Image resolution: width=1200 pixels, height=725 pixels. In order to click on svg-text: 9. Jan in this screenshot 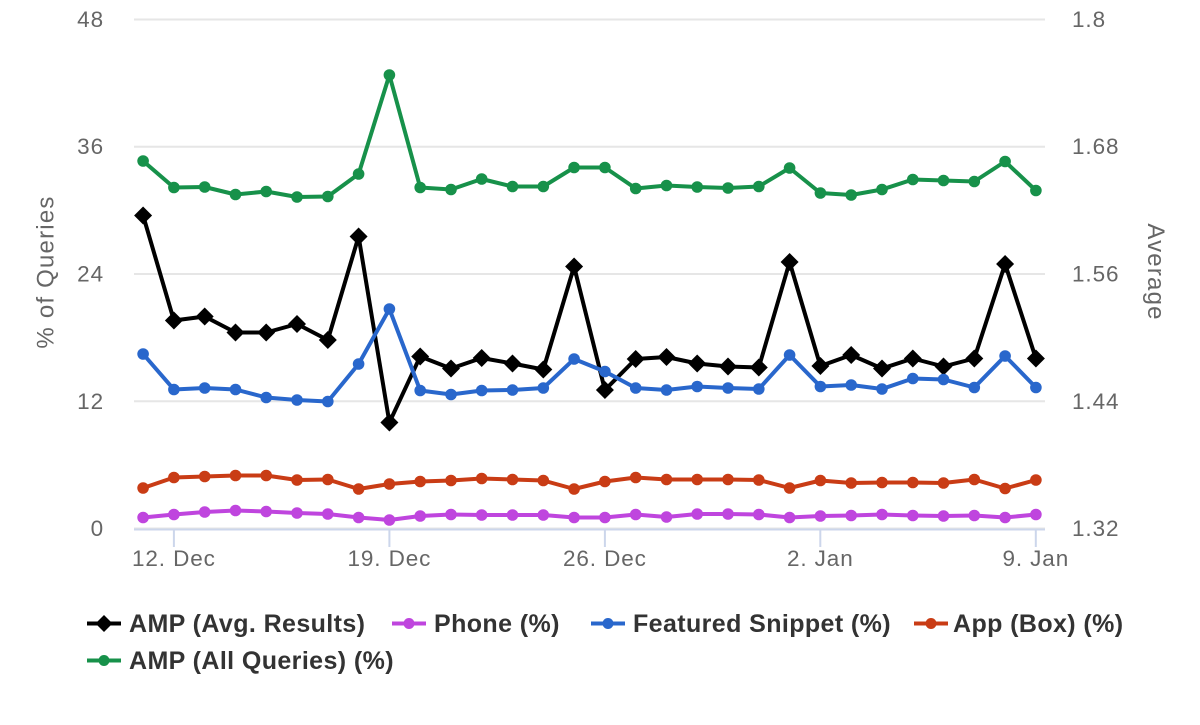, I will do `click(1035, 558)`.